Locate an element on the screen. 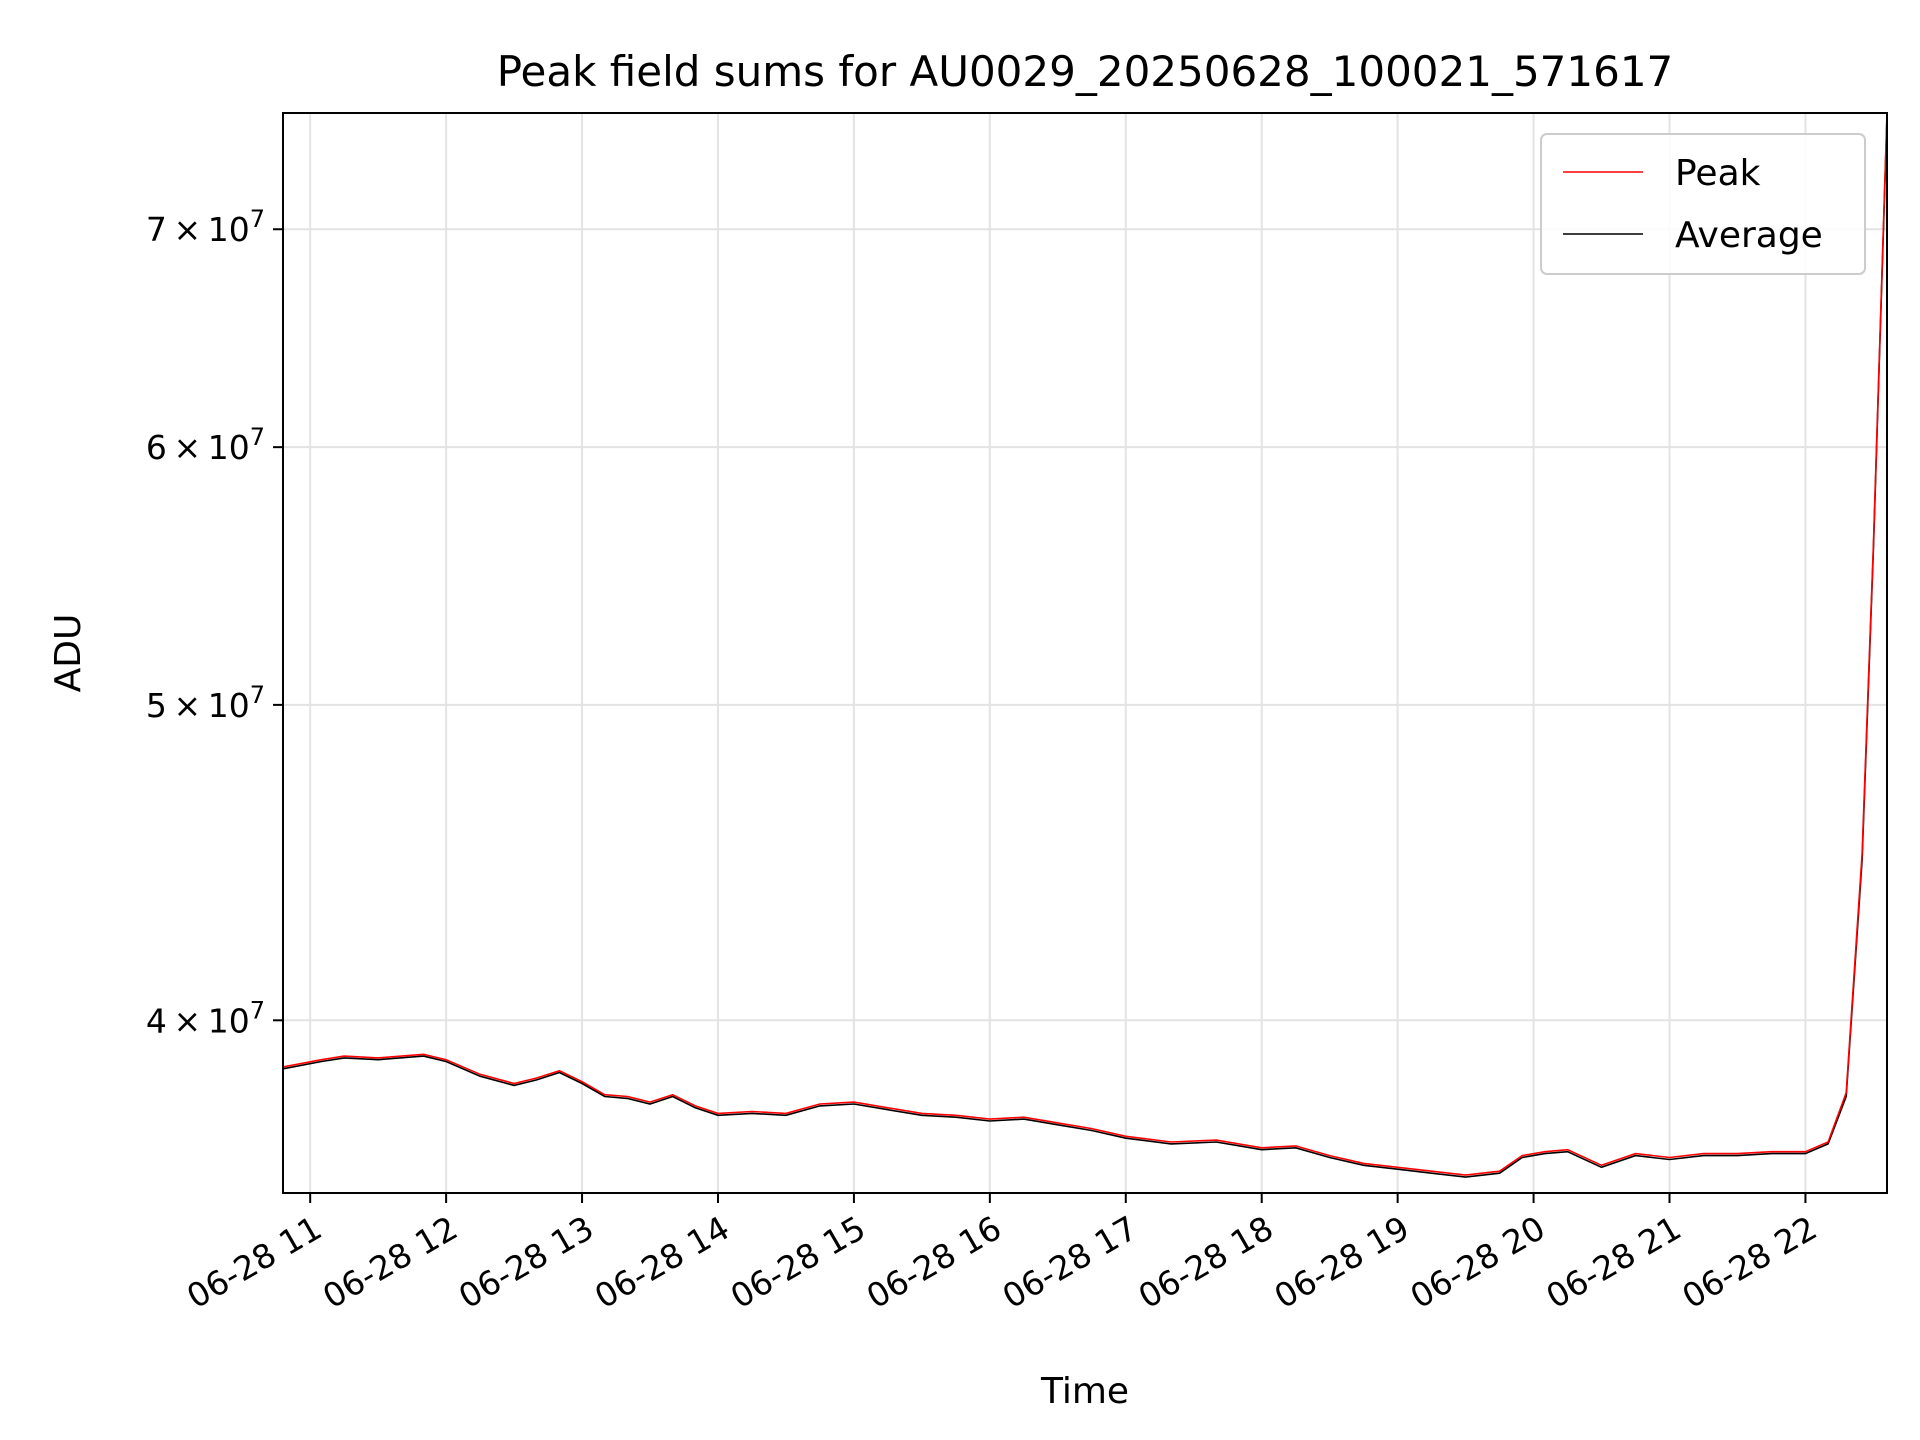  x-tick-label: 06-28 16 is located at coordinates (934, 1262).